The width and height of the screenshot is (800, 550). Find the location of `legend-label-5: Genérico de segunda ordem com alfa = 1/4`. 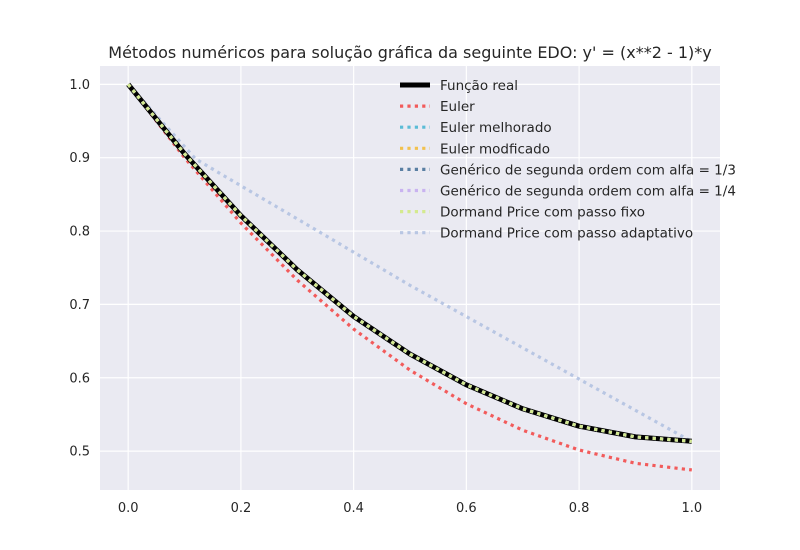

legend-label-5: Genérico de segunda ordem com alfa = 1/4 is located at coordinates (588, 192).